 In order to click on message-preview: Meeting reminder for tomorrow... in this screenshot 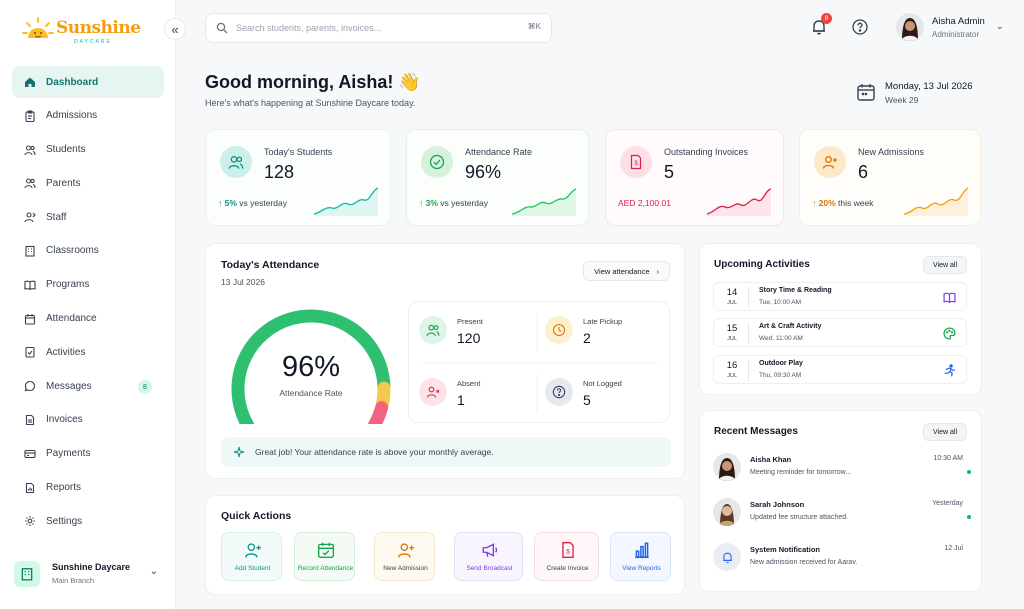, I will do `click(801, 472)`.